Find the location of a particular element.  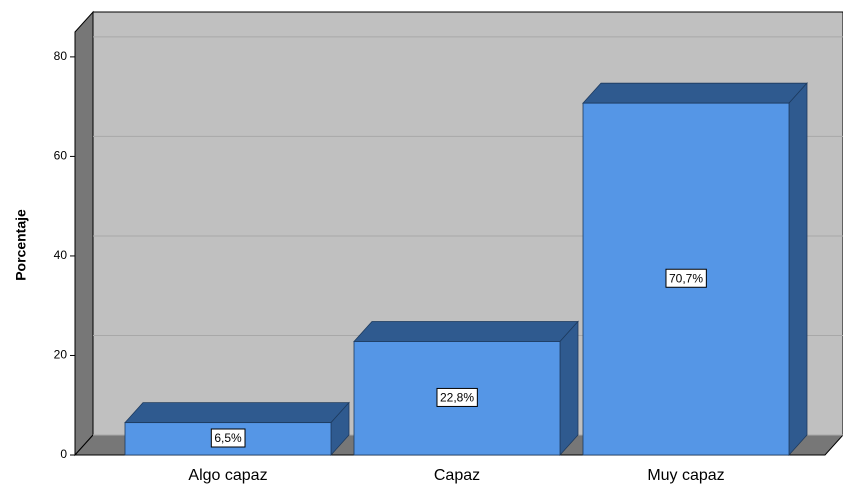

left-wall is located at coordinates (84, 233).